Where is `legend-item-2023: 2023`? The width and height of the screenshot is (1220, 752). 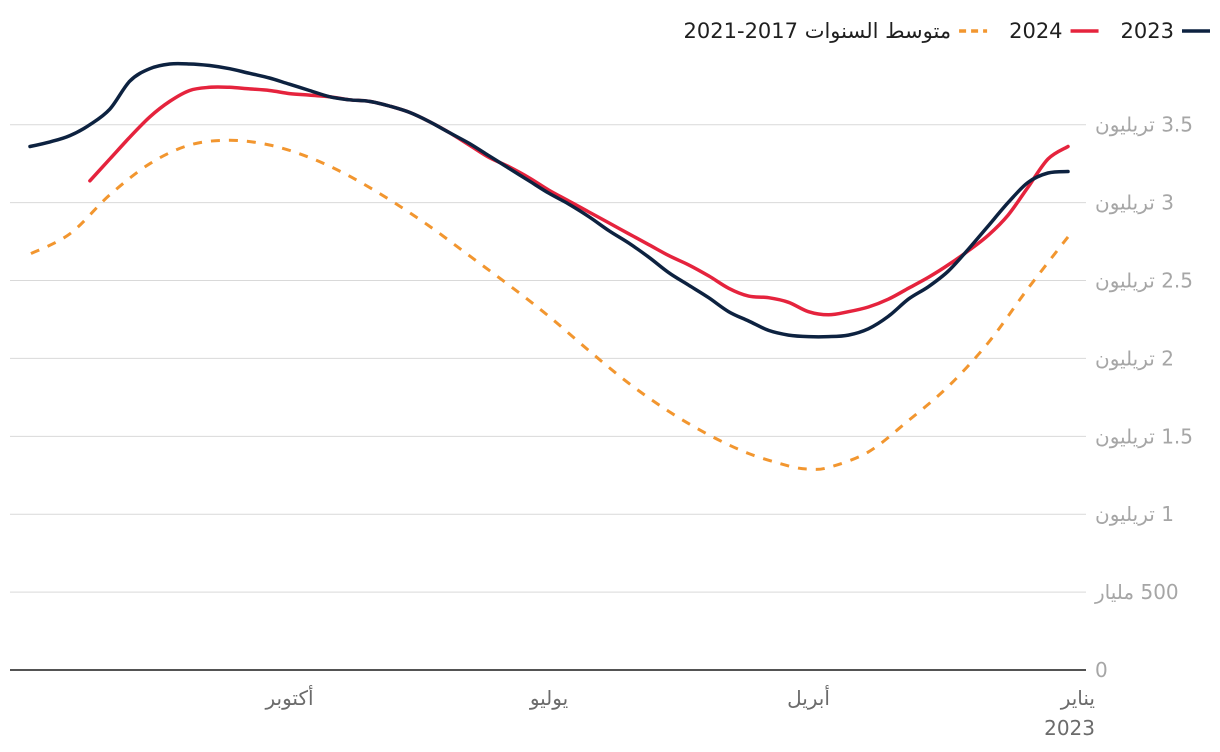 legend-item-2023: 2023 is located at coordinates (1165, 31).